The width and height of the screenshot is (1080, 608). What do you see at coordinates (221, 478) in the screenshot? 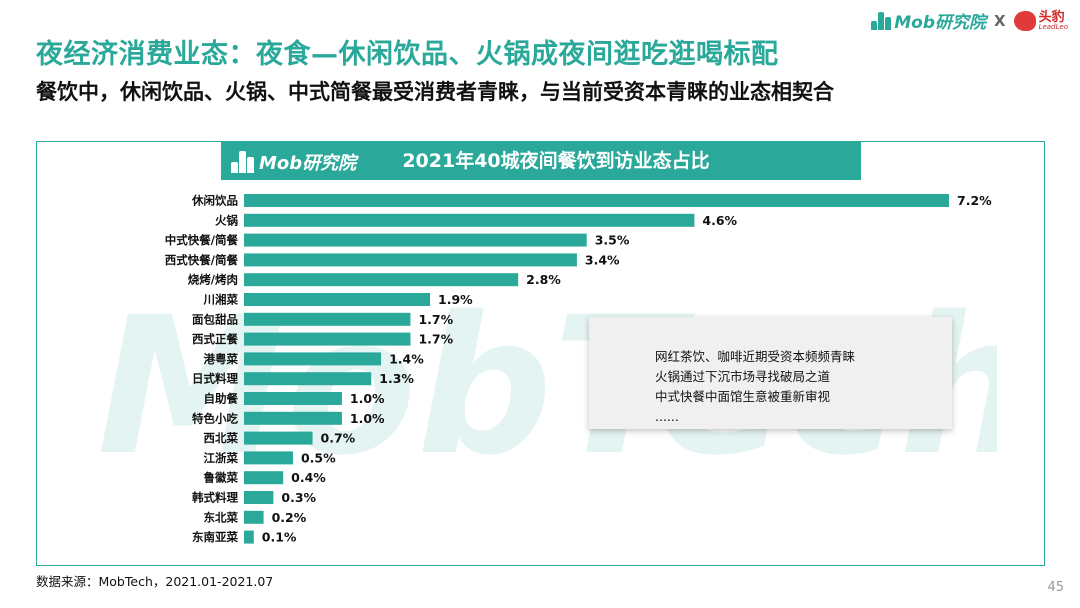
I see `category-label: 鲁徽菜` at bounding box center [221, 478].